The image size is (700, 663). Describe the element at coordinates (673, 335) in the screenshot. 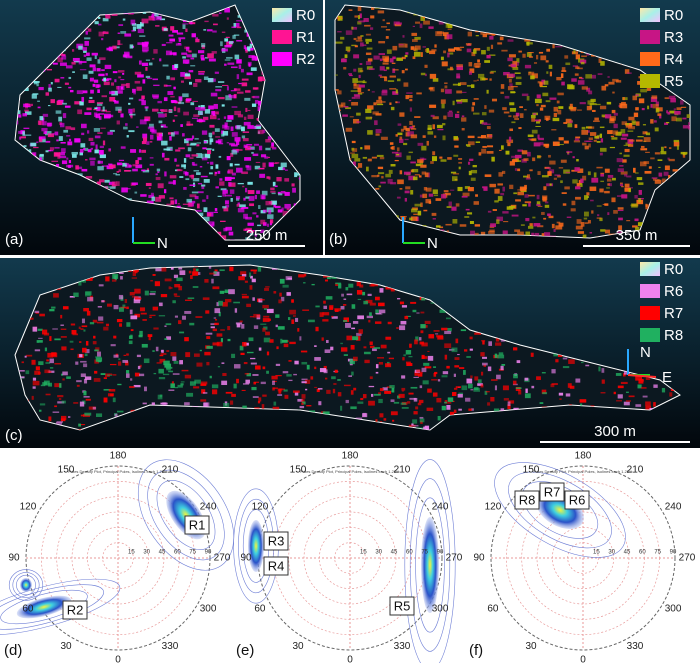

I see `legend-label: R8` at that location.